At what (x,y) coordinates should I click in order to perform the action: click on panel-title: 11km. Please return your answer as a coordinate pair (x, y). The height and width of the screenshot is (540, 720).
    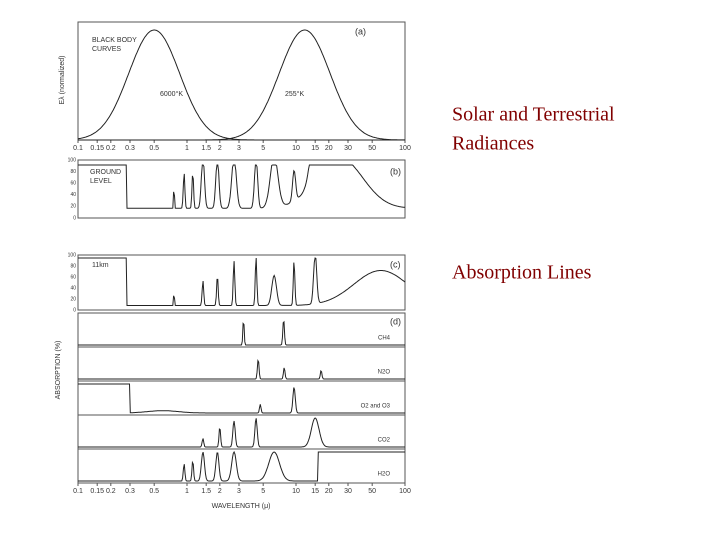
    Looking at the image, I should click on (100, 265).